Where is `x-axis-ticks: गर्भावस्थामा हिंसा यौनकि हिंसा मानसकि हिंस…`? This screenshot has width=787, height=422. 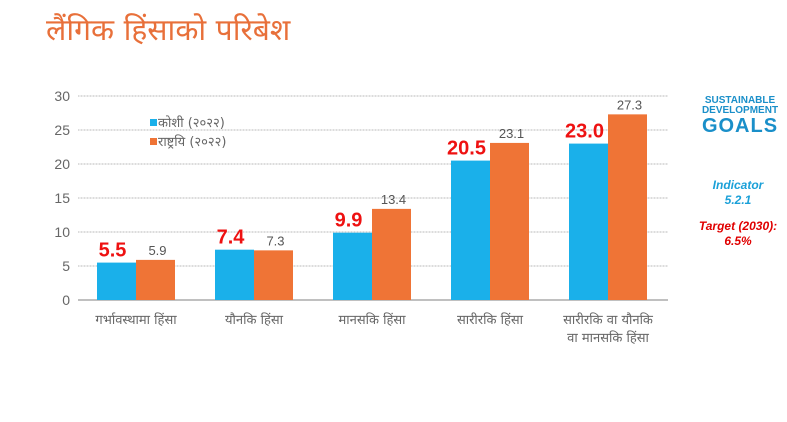 x-axis-ticks: गर्भावस्थामा हिंसा यौनकि हिंसा मानसकि हिंस… is located at coordinates (374, 329).